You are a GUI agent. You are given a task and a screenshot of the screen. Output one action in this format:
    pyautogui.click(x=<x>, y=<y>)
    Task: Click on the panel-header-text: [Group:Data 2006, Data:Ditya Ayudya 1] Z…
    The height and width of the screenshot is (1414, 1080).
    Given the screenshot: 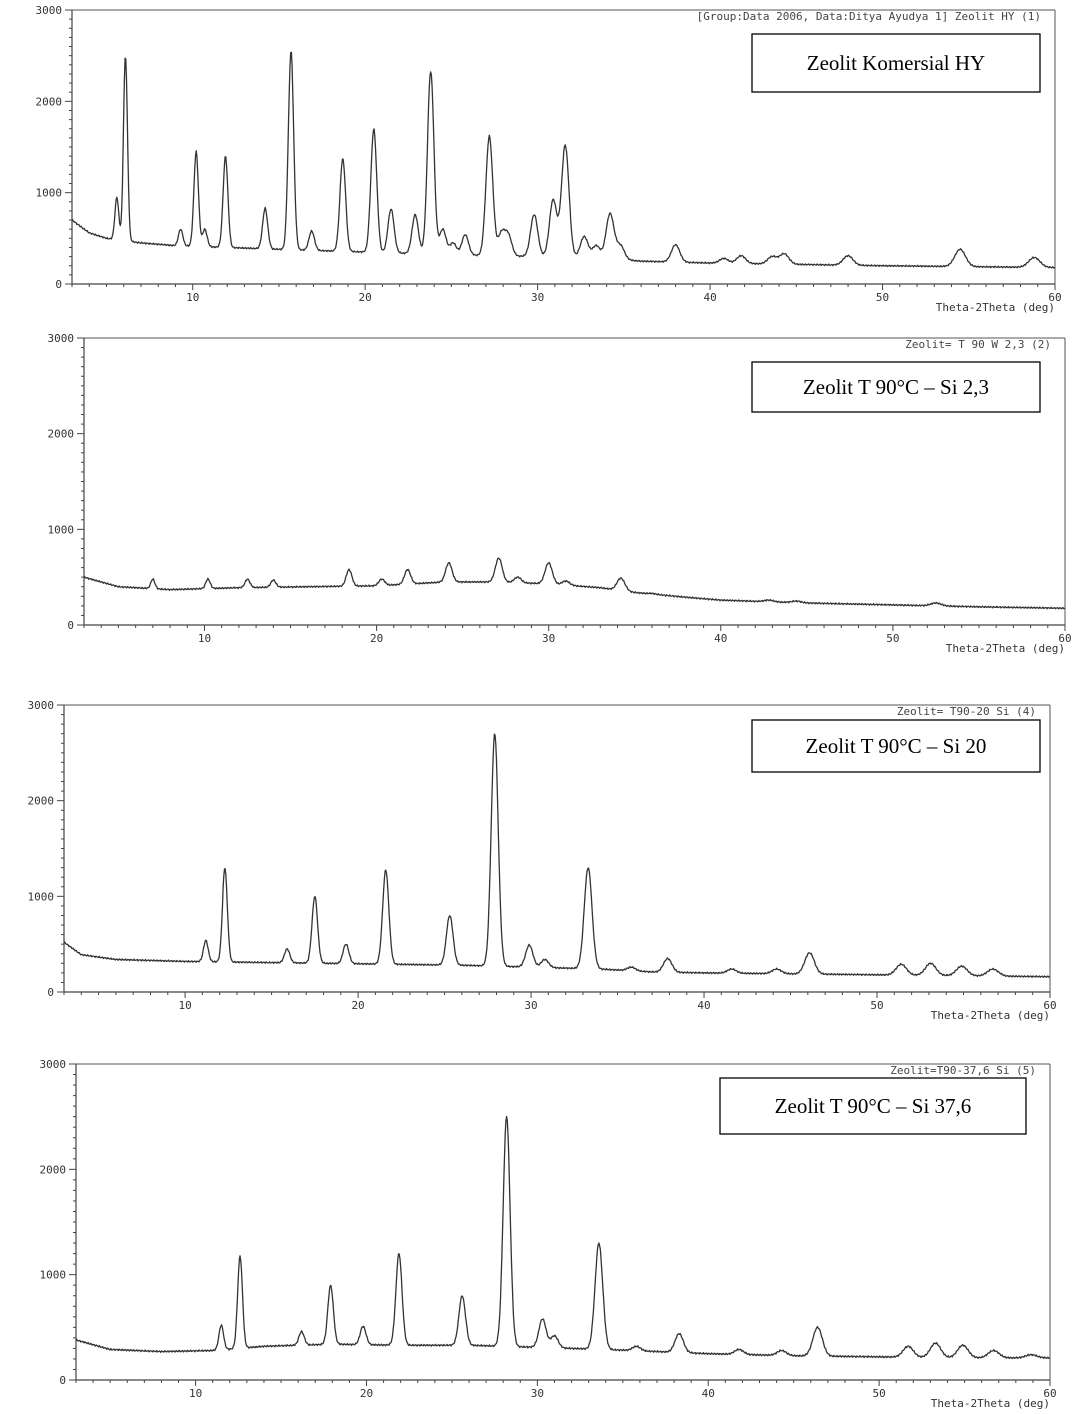 What is the action you would take?
    pyautogui.click(x=869, y=16)
    